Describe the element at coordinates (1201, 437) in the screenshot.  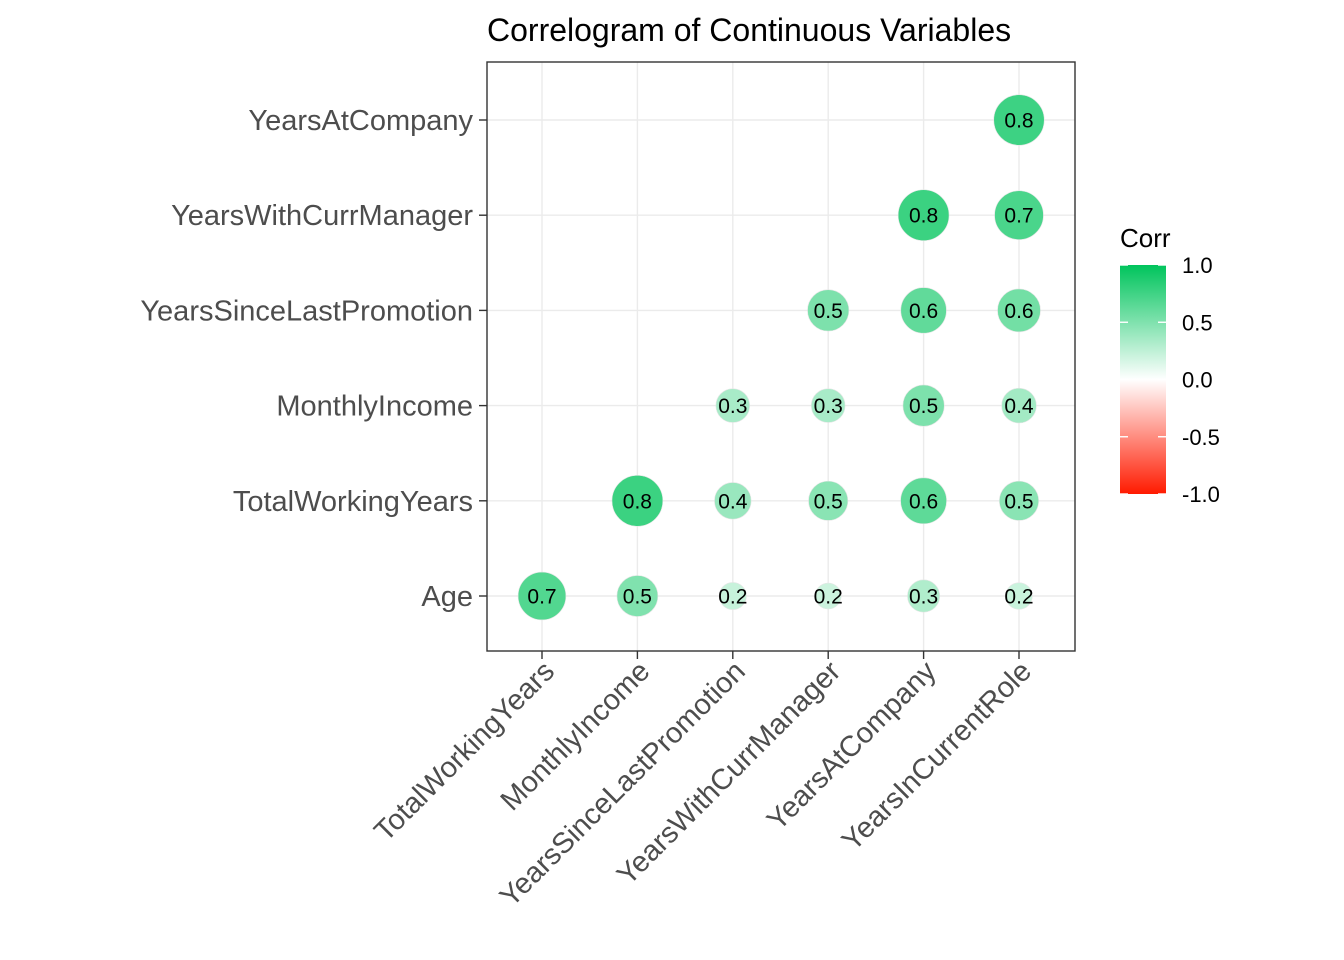
I see `legend-tick-label: -0.5` at that location.